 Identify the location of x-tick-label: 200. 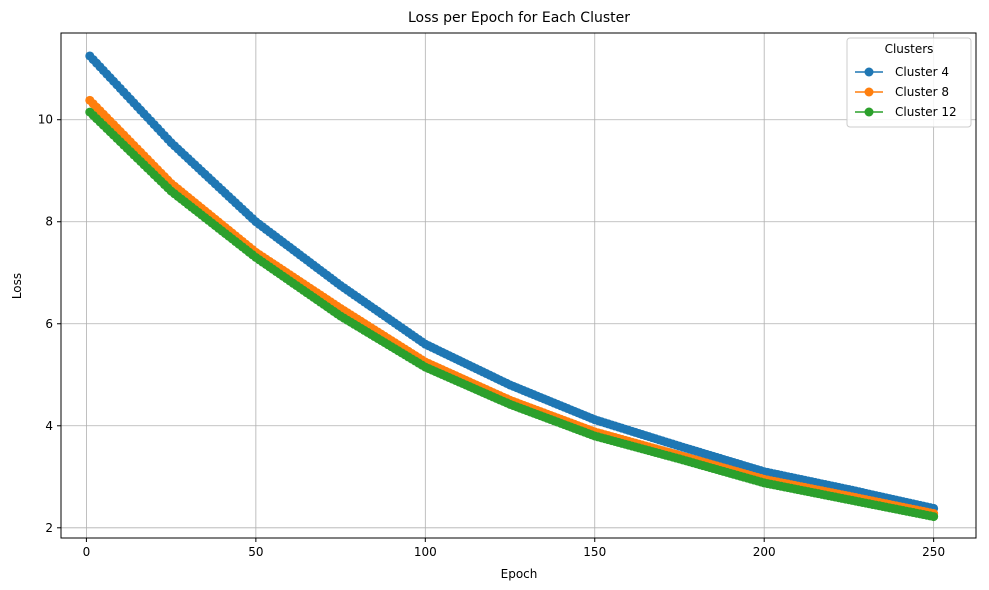
(764, 552).